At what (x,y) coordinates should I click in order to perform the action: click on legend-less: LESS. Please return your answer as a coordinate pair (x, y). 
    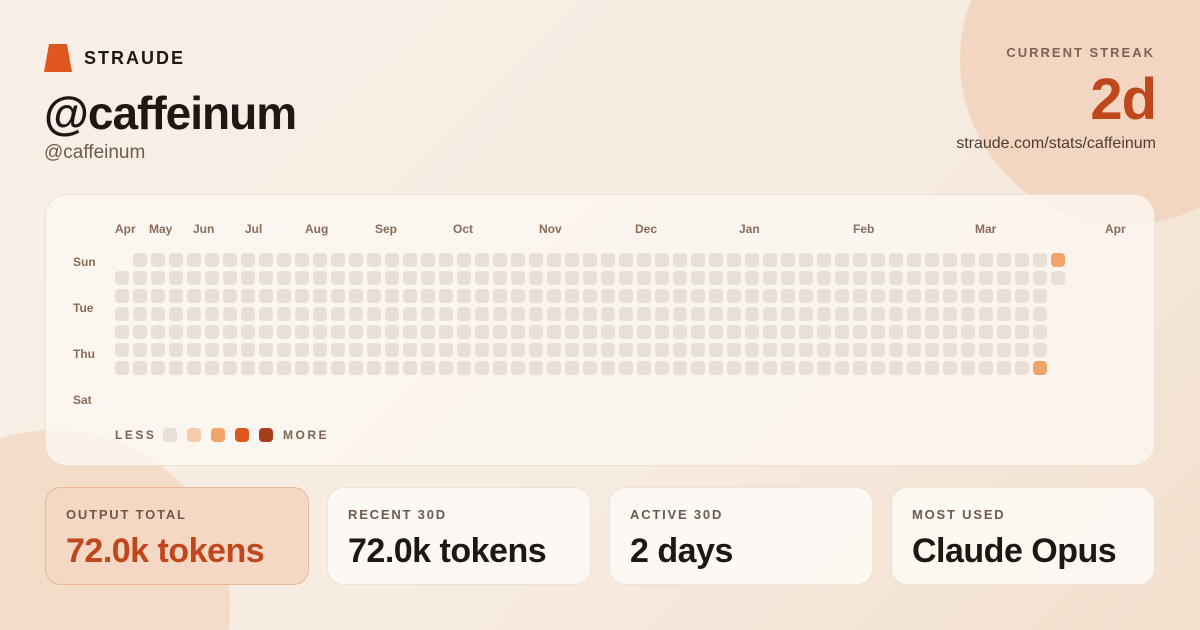
    Looking at the image, I should click on (136, 435).